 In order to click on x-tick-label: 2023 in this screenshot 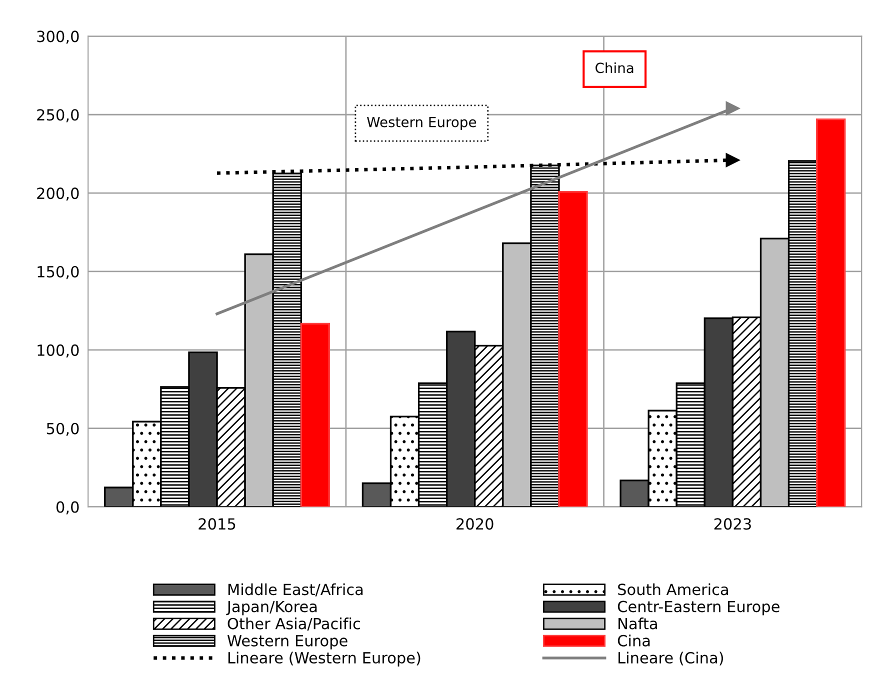, I will do `click(732, 524)`.